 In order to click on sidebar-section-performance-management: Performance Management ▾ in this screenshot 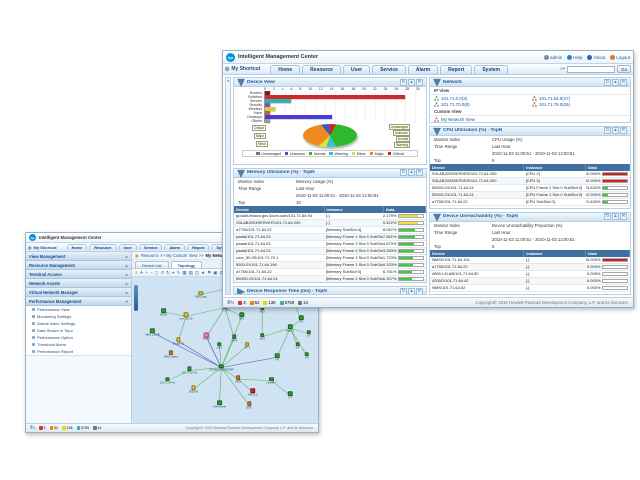, I will do `click(78, 301)`.